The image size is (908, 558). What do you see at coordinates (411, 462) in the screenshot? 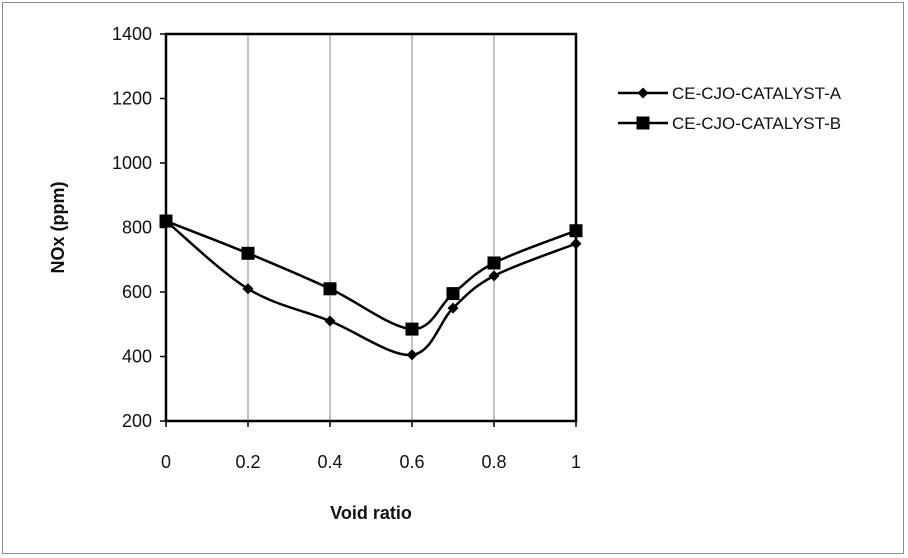
I see `x-tick-label: 0.6` at bounding box center [411, 462].